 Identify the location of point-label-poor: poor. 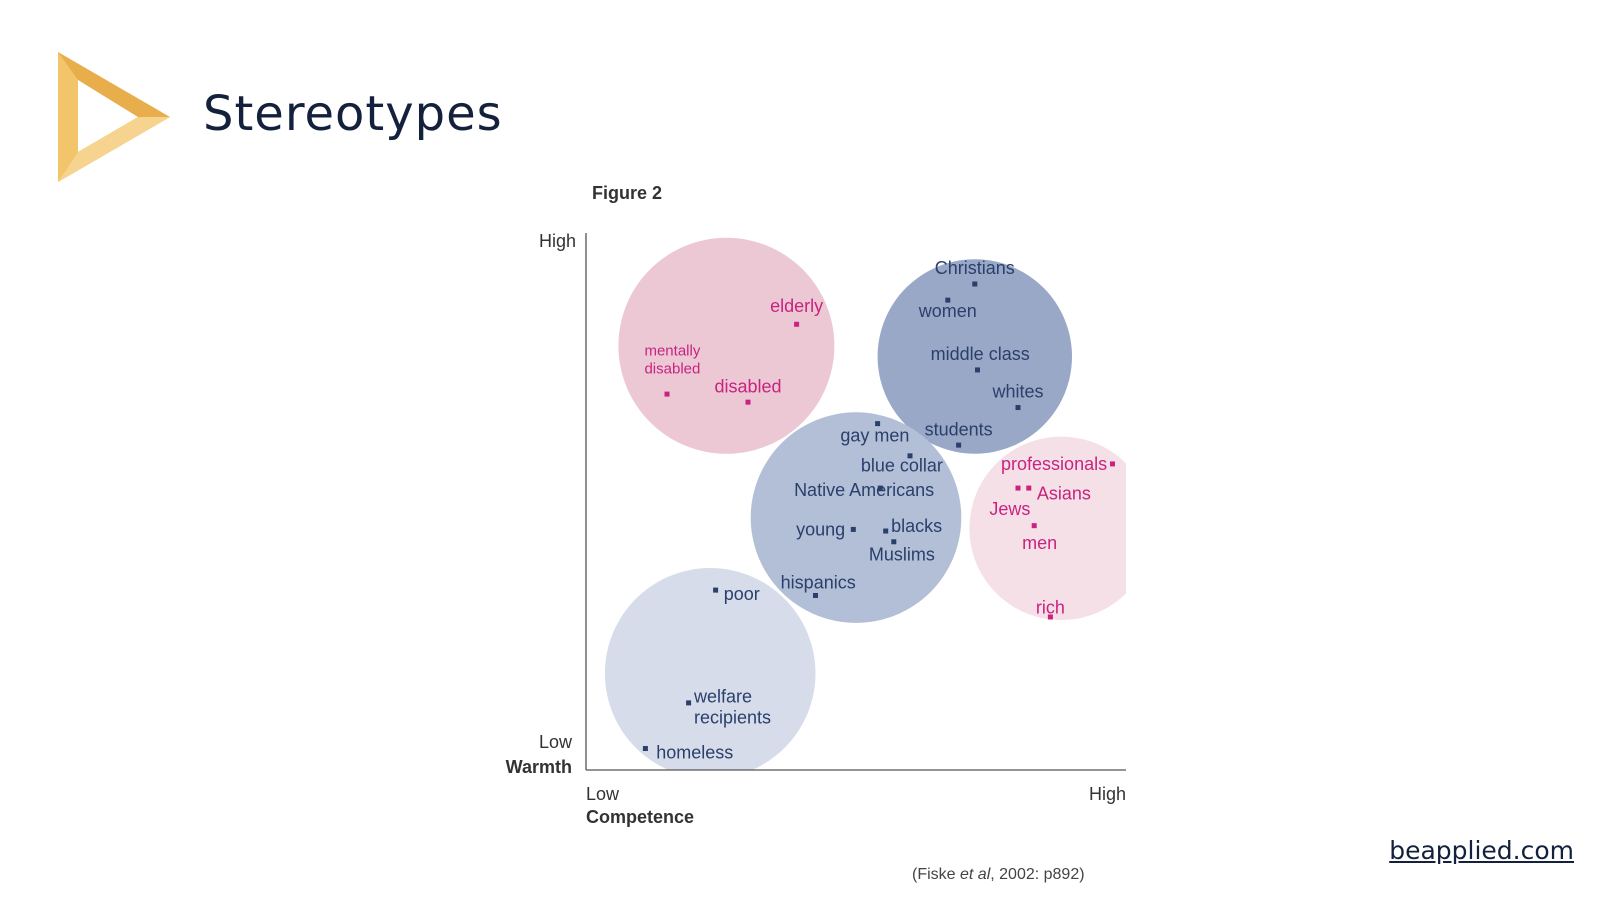
(742, 594).